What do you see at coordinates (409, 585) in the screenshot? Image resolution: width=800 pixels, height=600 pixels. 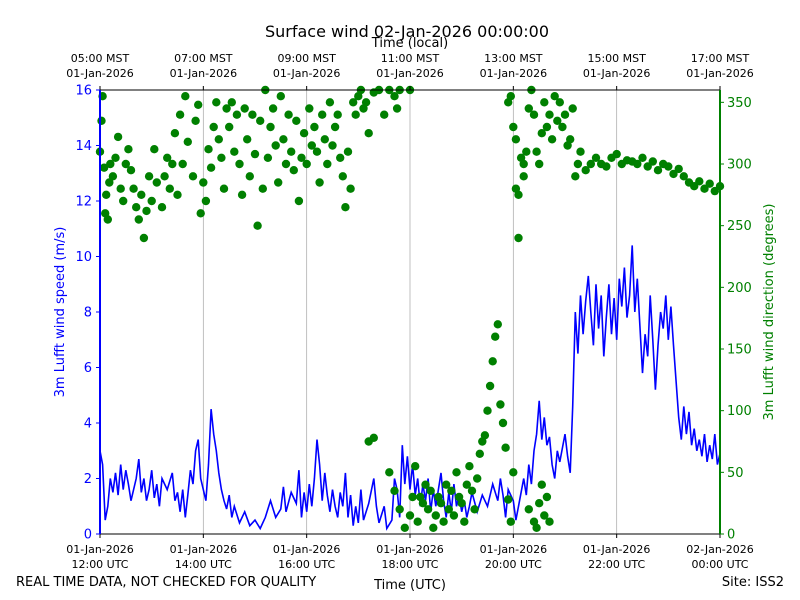 I see `bottom-axis-title: Time (UTC)` at bounding box center [409, 585].